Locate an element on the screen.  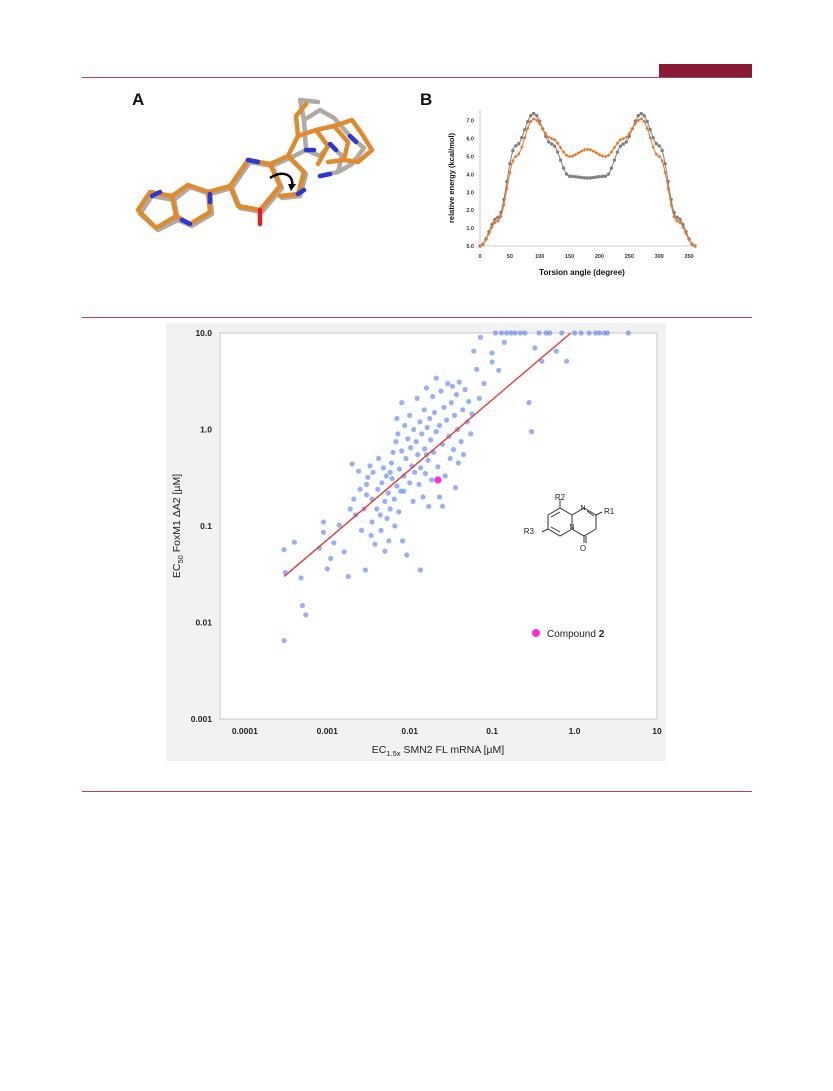
chart-b-y-tick-label: 6.0 is located at coordinates (470, 140).